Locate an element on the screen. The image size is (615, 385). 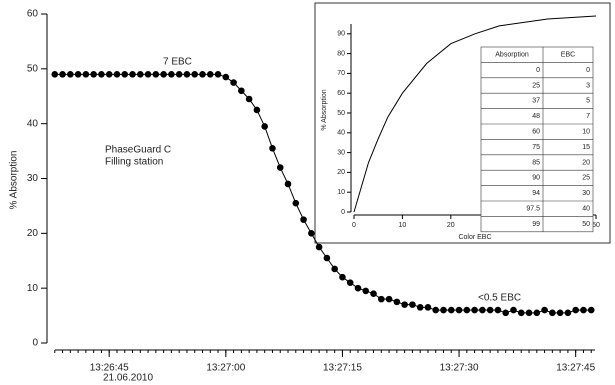
y-tick-label: 60 is located at coordinates (33, 14).